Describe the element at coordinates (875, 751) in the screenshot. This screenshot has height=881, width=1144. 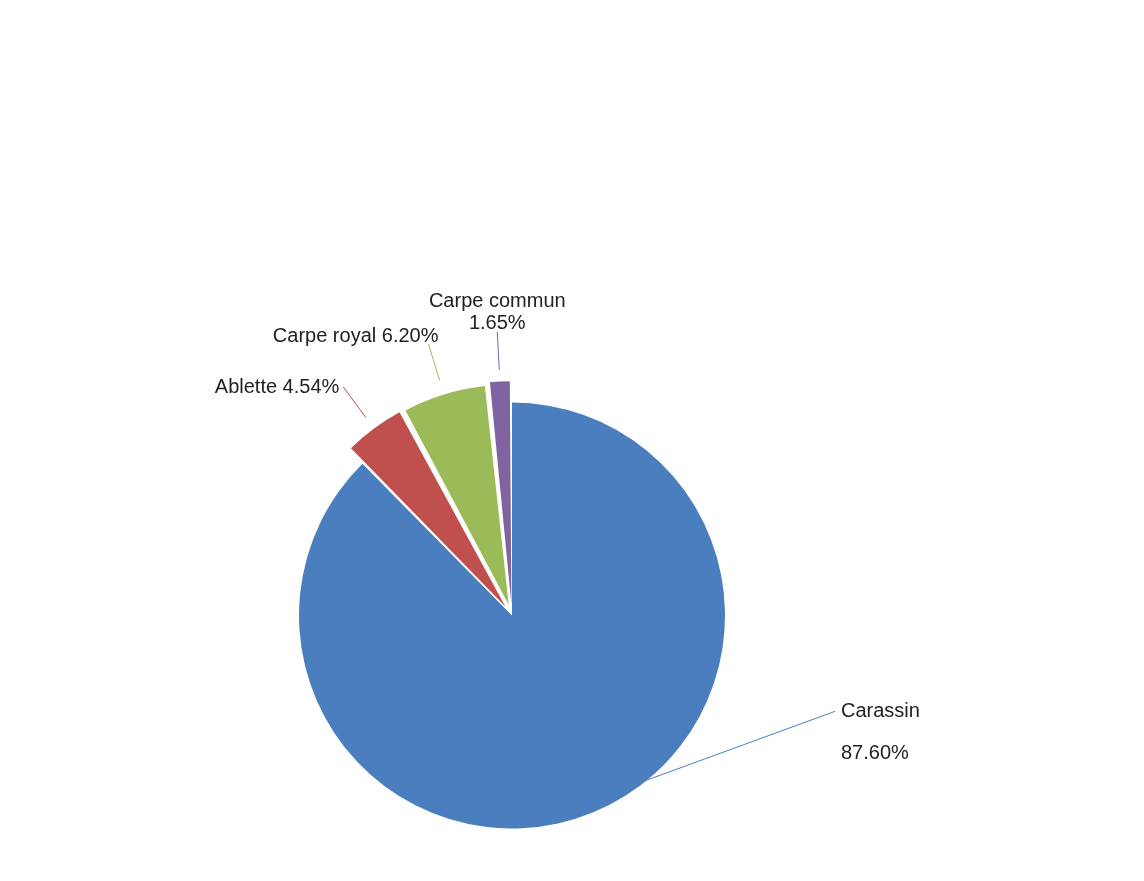
I see `data-label: 87.60%` at that location.